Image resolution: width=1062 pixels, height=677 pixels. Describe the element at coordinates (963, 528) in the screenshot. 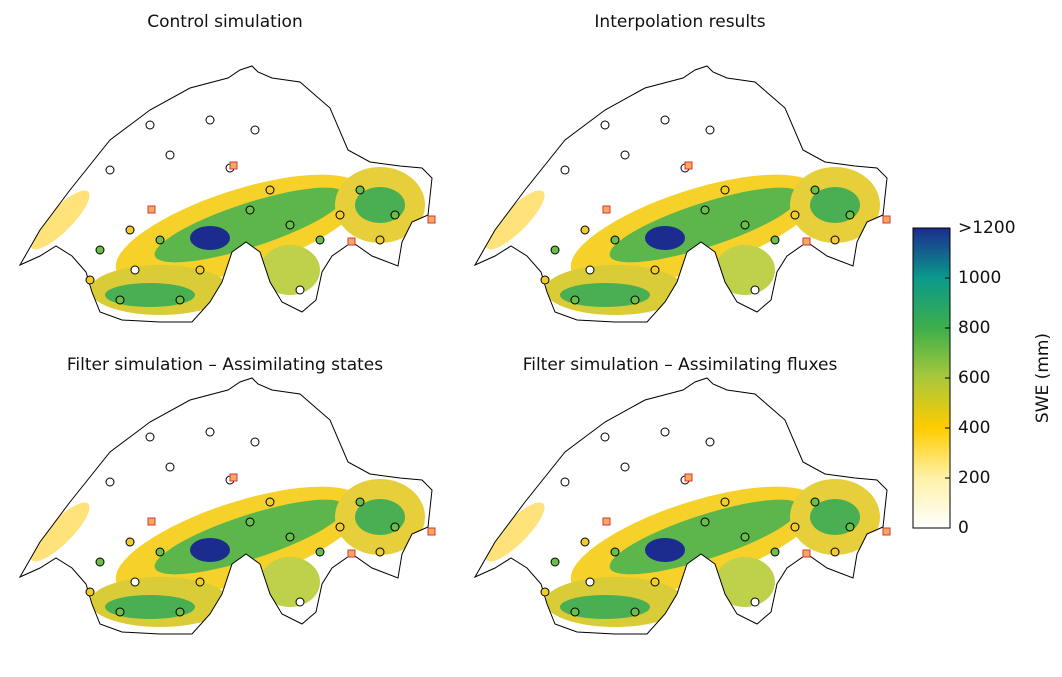

I see `tick-label: 0` at that location.